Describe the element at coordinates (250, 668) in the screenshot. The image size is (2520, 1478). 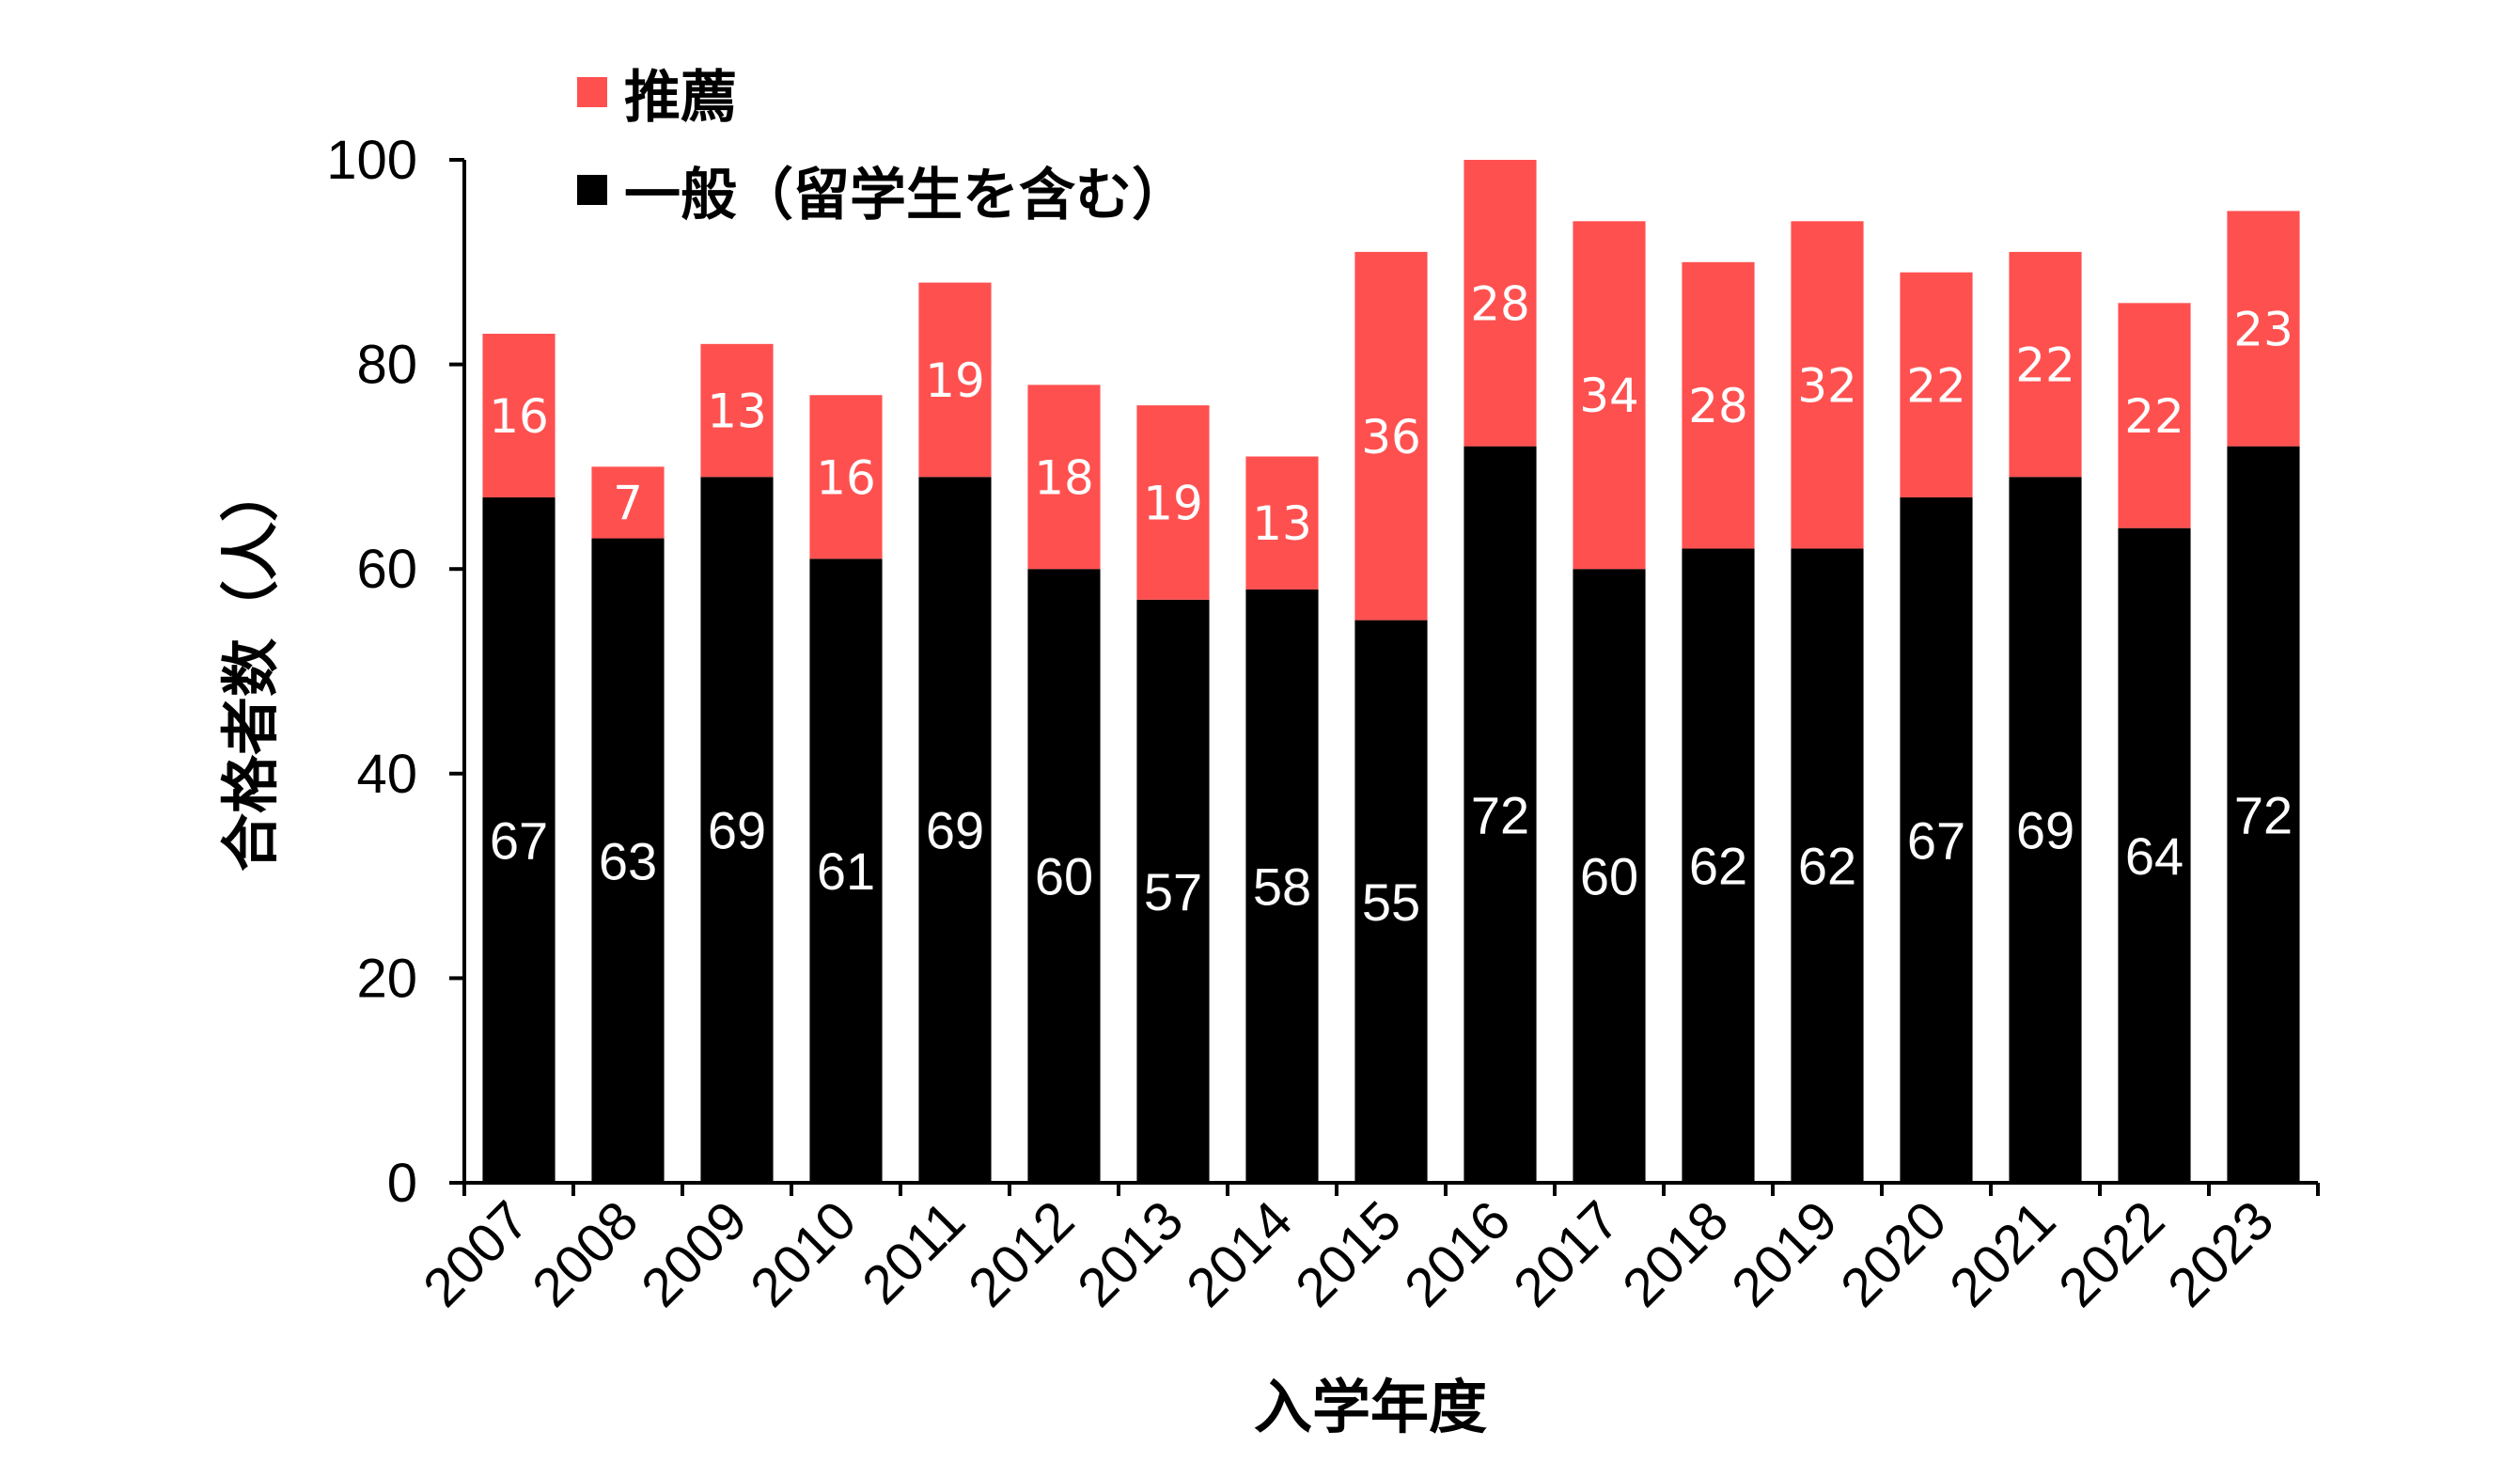
I see `y-axis-title: 合格者数（人）` at that location.